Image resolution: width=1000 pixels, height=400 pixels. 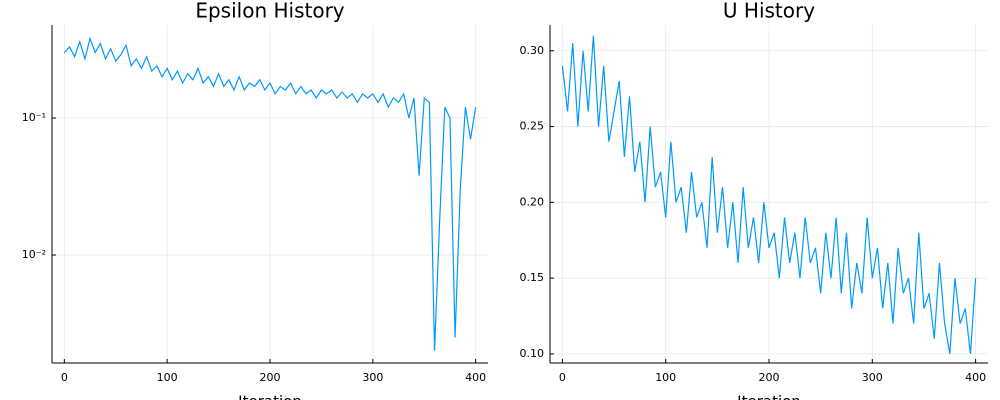 What do you see at coordinates (532, 277) in the screenshot?
I see `y-tick-label: 0.15` at bounding box center [532, 277].